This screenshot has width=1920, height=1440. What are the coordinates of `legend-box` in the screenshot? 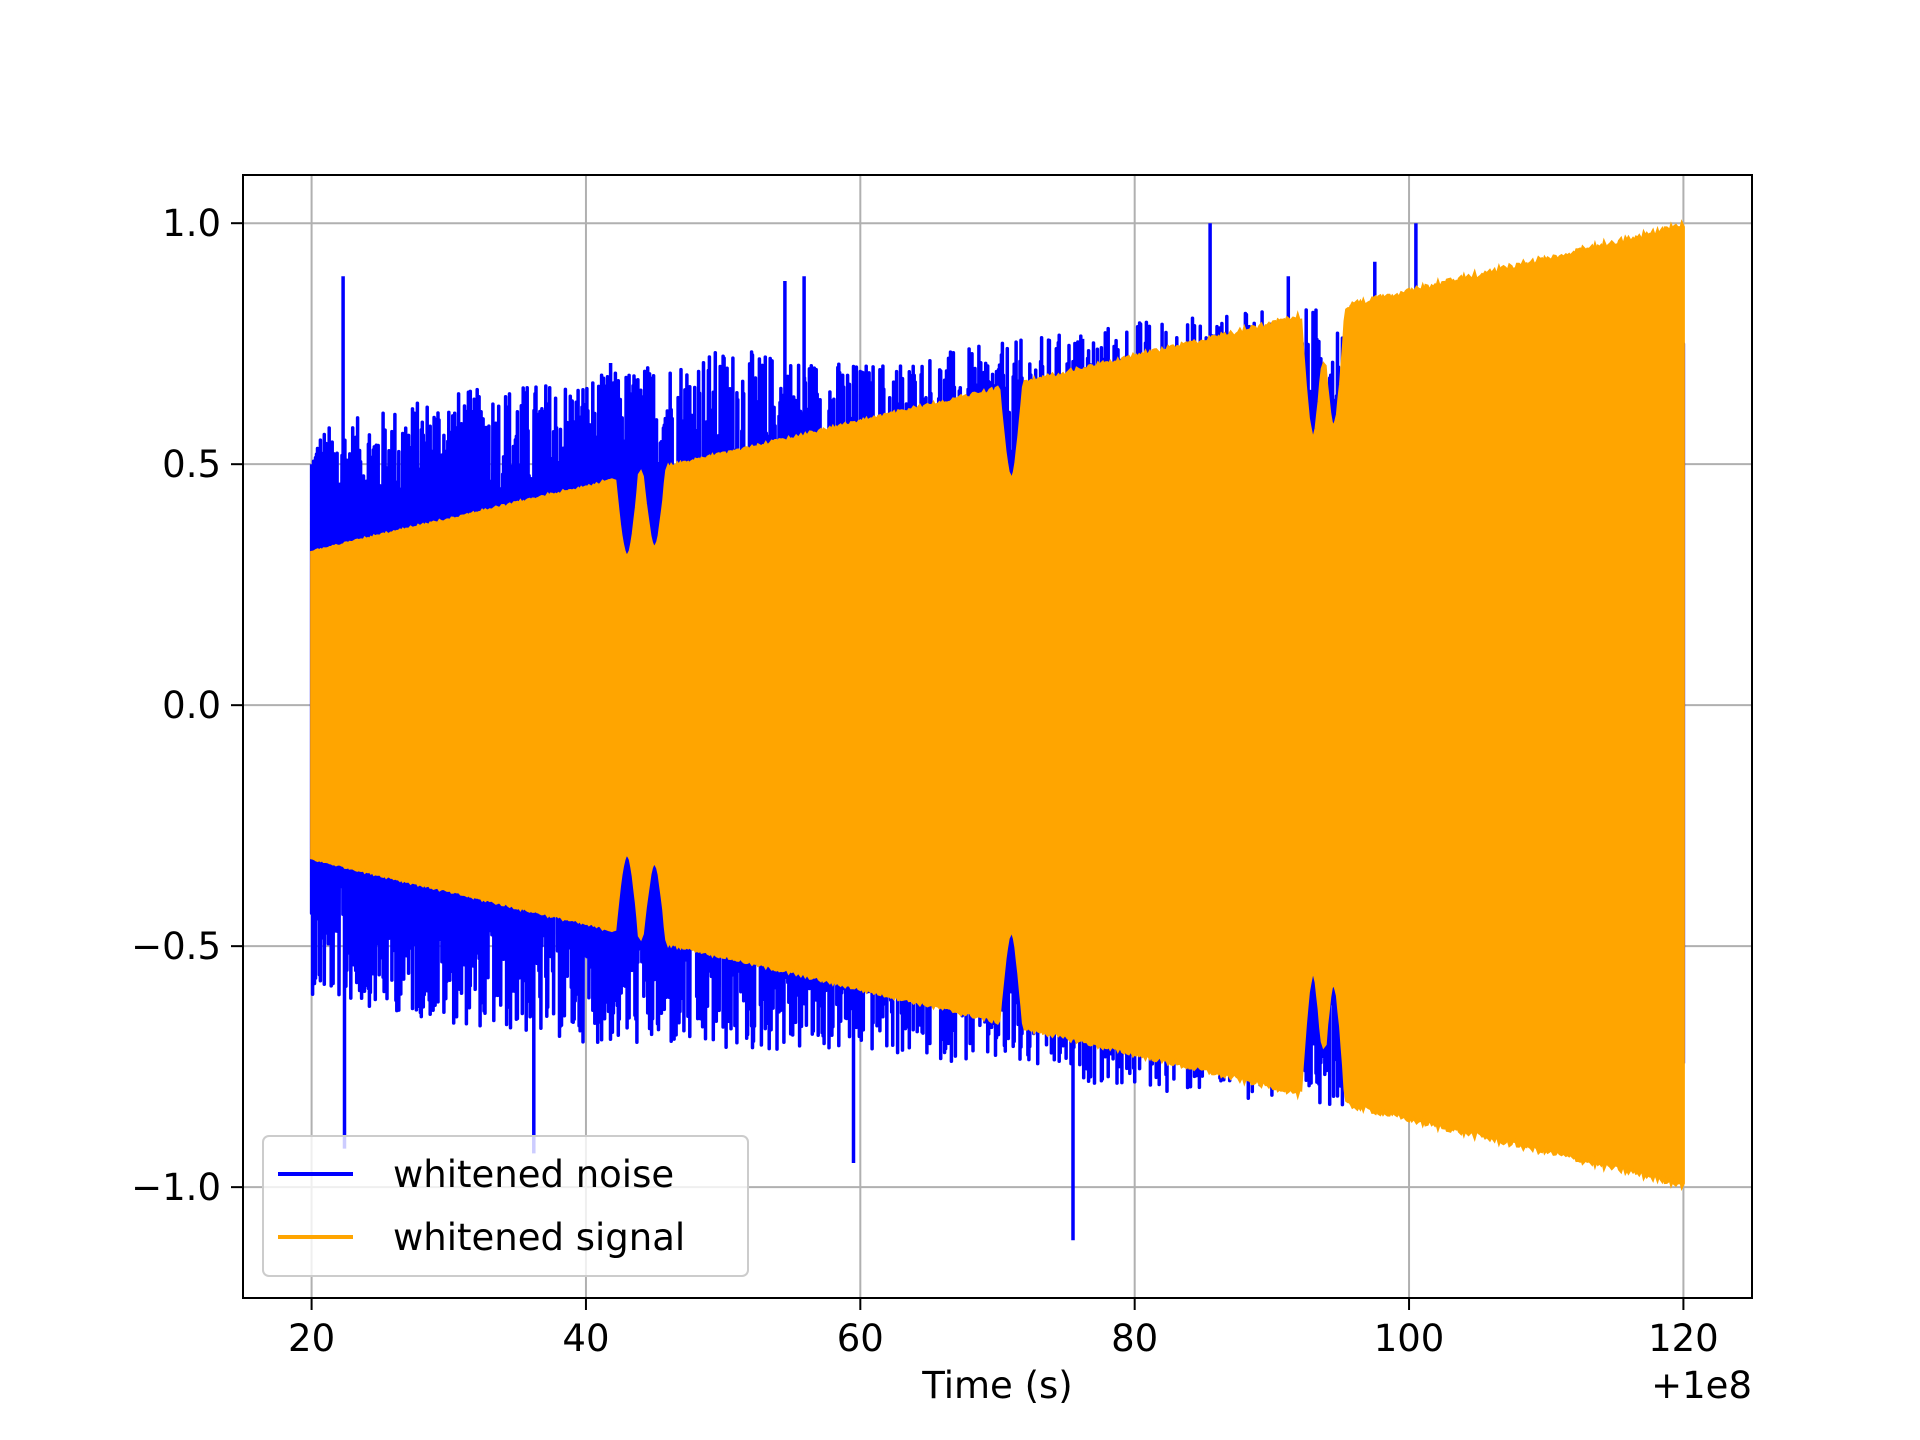 It's located at (505, 1206).